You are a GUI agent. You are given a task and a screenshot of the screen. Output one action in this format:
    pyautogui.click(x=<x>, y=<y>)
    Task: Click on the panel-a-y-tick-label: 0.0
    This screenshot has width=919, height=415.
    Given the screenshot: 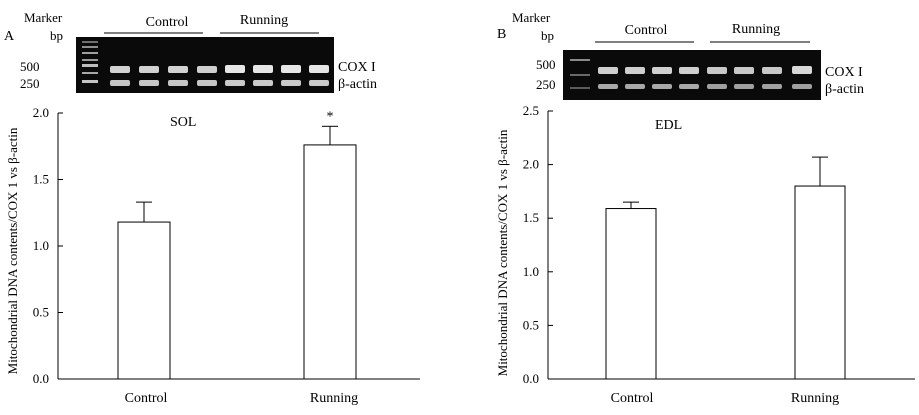 What is the action you would take?
    pyautogui.click(x=41, y=378)
    